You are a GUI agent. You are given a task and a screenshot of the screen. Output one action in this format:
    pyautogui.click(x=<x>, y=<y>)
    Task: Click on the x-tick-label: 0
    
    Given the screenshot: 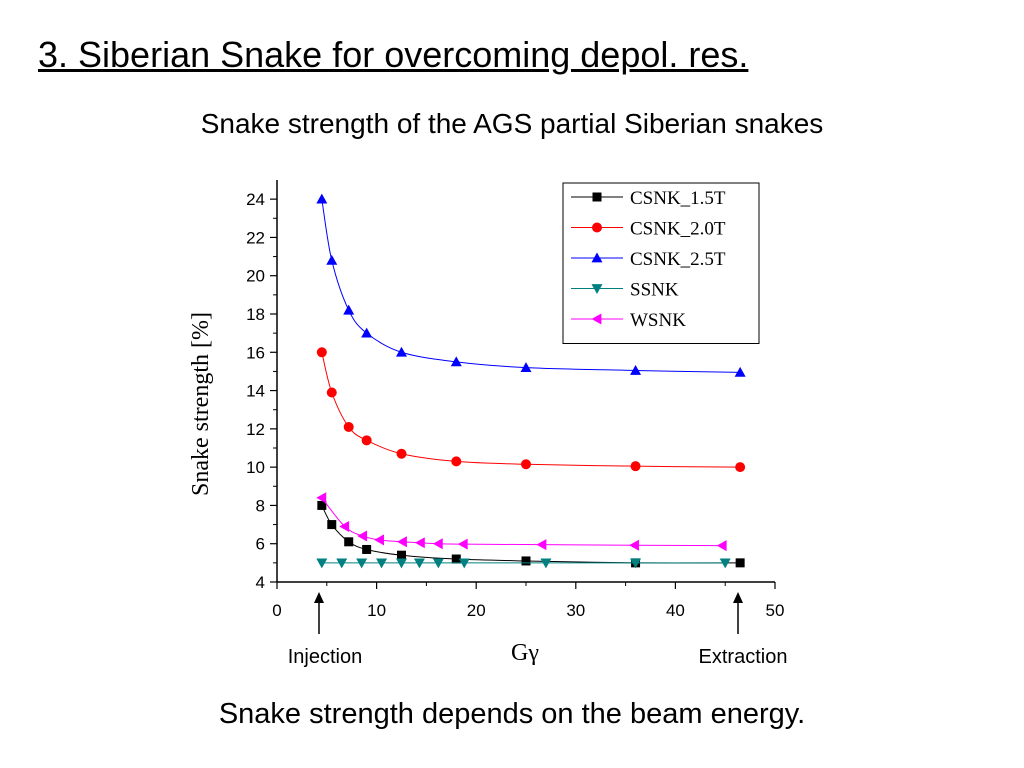 What is the action you would take?
    pyautogui.click(x=276, y=610)
    